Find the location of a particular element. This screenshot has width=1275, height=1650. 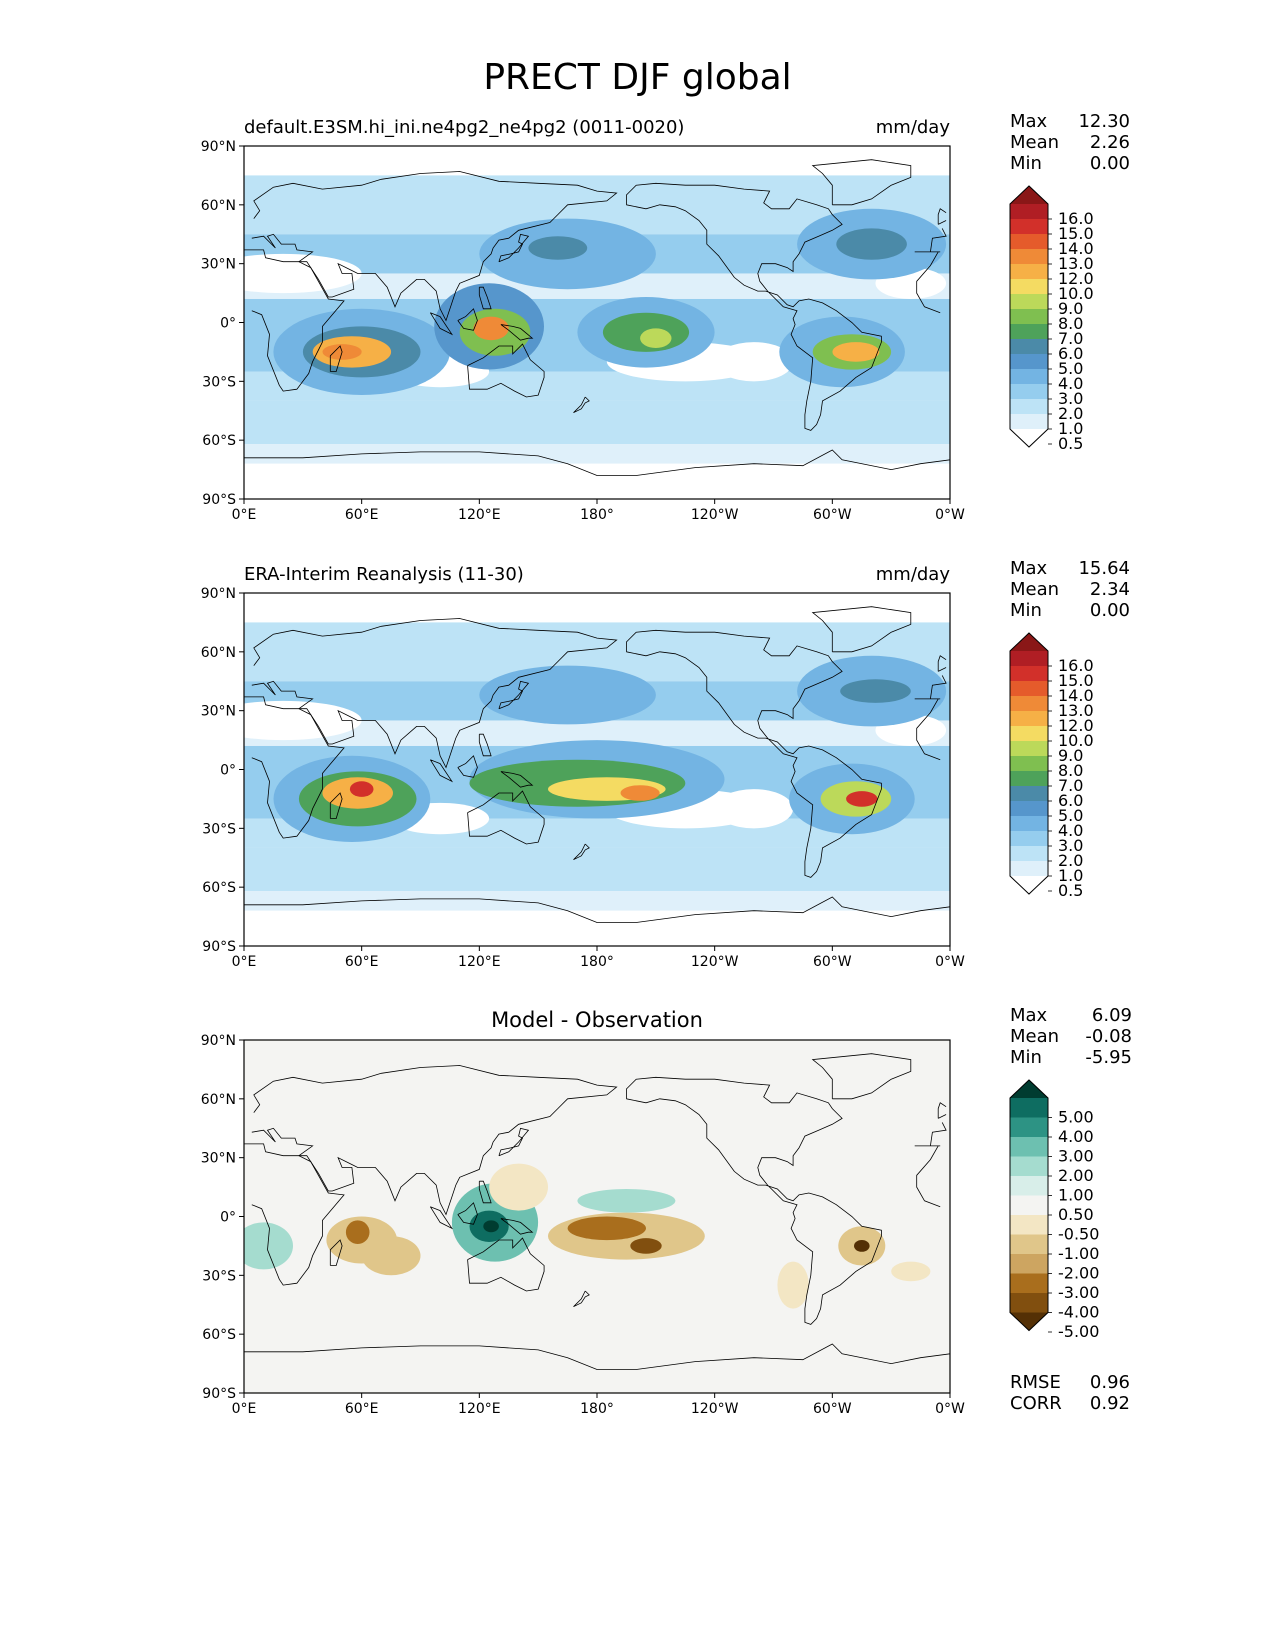

y-tick-label: 30°S is located at coordinates (219, 829).